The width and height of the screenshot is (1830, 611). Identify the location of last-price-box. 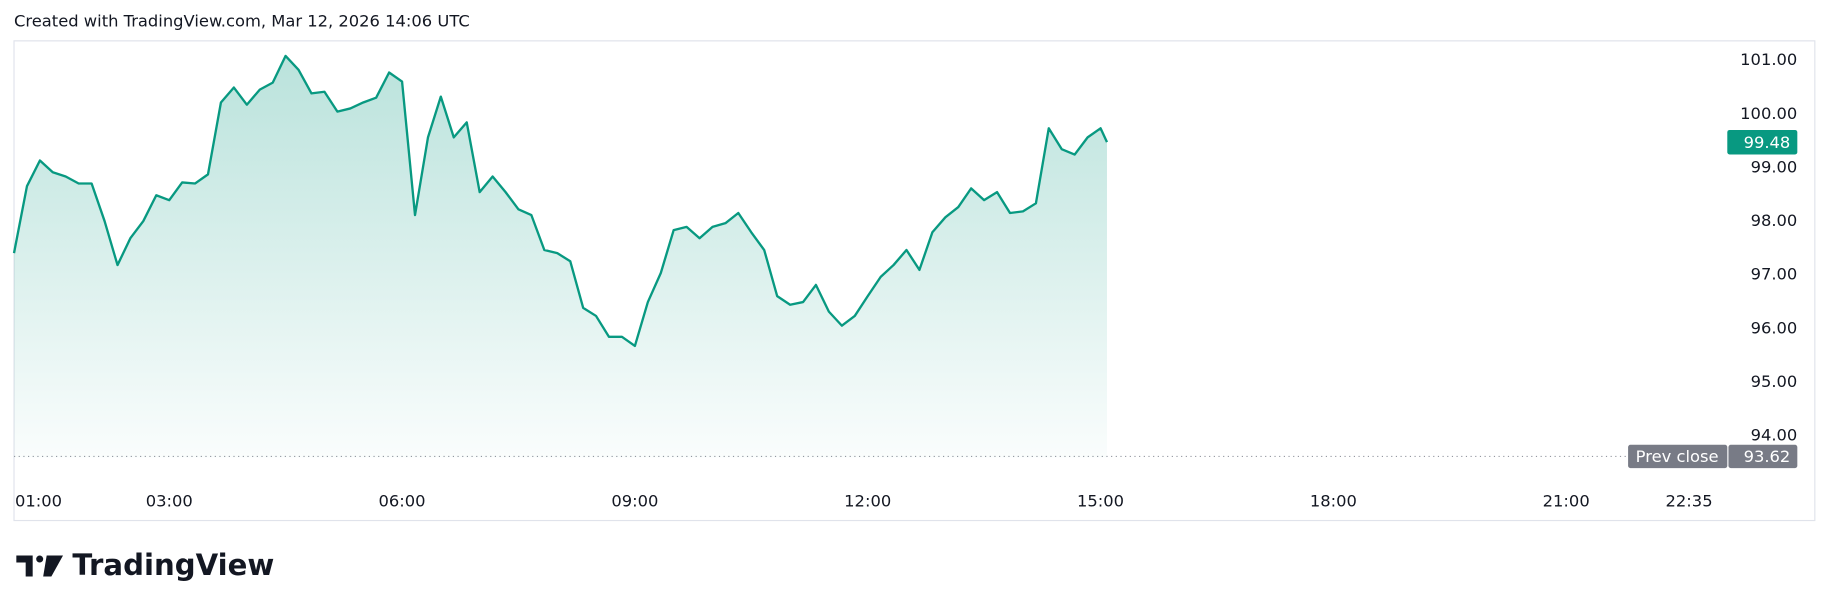
(1762, 142).